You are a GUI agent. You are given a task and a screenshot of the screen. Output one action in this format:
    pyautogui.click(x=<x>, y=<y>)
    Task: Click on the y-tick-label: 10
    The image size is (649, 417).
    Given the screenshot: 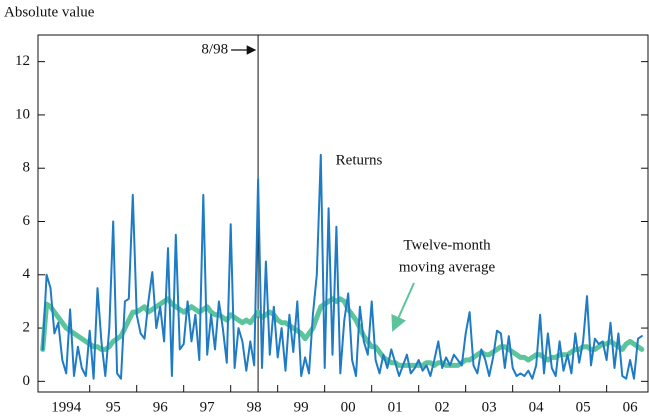 What is the action you would take?
    pyautogui.click(x=22, y=114)
    